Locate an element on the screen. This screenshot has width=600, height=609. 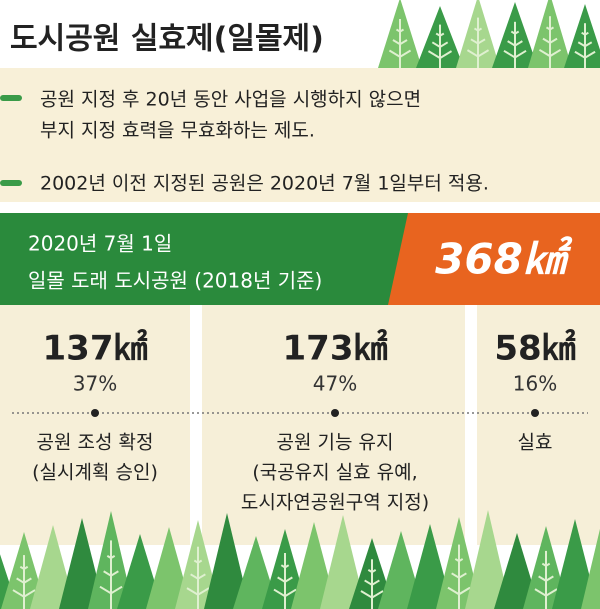
note-line: 공원 지정 후 20년 동안 사업을 시행하지 않으면 is located at coordinates (230, 100).